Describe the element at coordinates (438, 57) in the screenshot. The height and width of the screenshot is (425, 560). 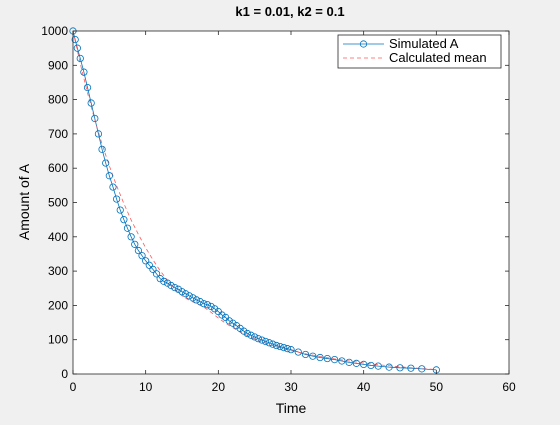
I see `legend-label-mean: Calculated mean` at that location.